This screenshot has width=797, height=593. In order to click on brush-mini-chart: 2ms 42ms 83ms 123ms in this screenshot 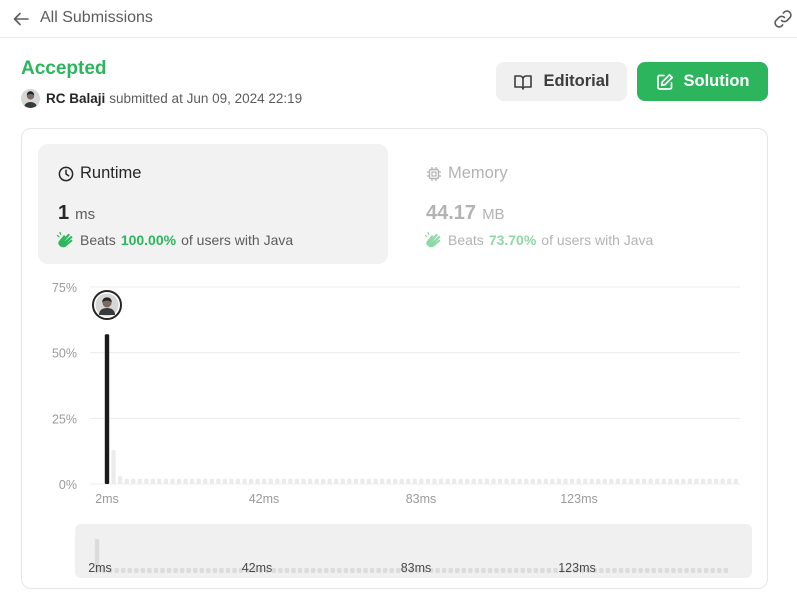, I will do `click(413, 551)`.